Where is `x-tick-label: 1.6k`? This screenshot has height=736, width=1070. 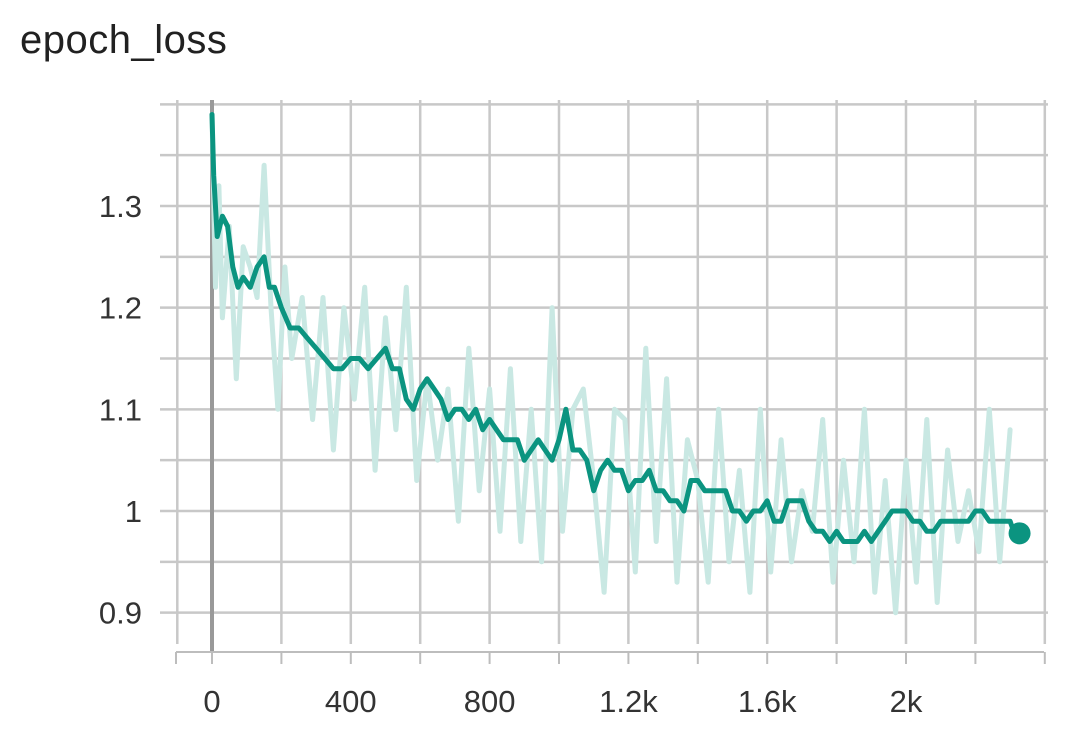 x-tick-label: 1.6k is located at coordinates (767, 701).